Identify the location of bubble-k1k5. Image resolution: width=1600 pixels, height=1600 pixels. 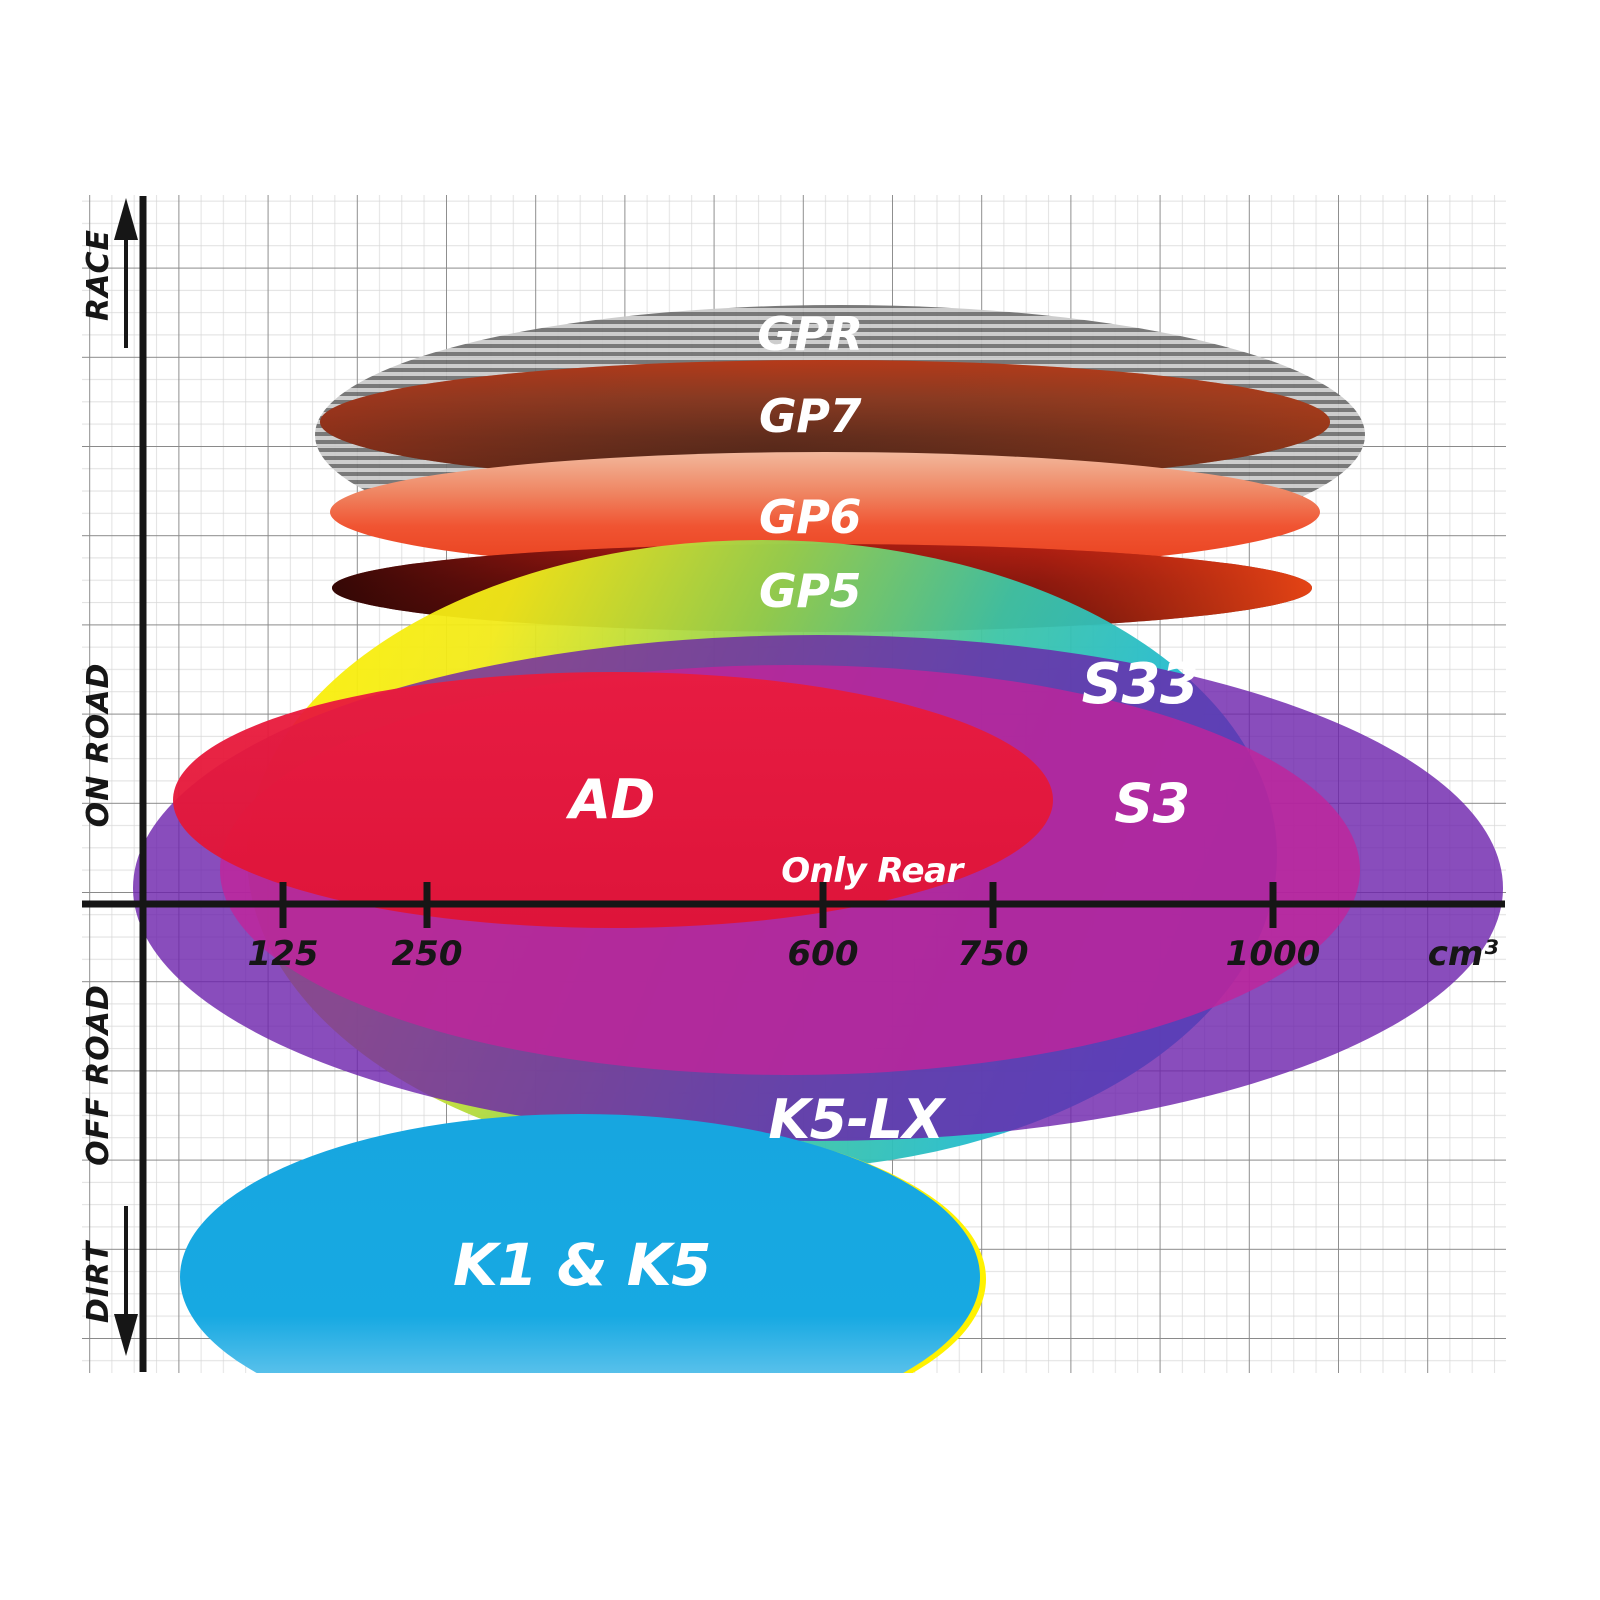
(583, 1278).